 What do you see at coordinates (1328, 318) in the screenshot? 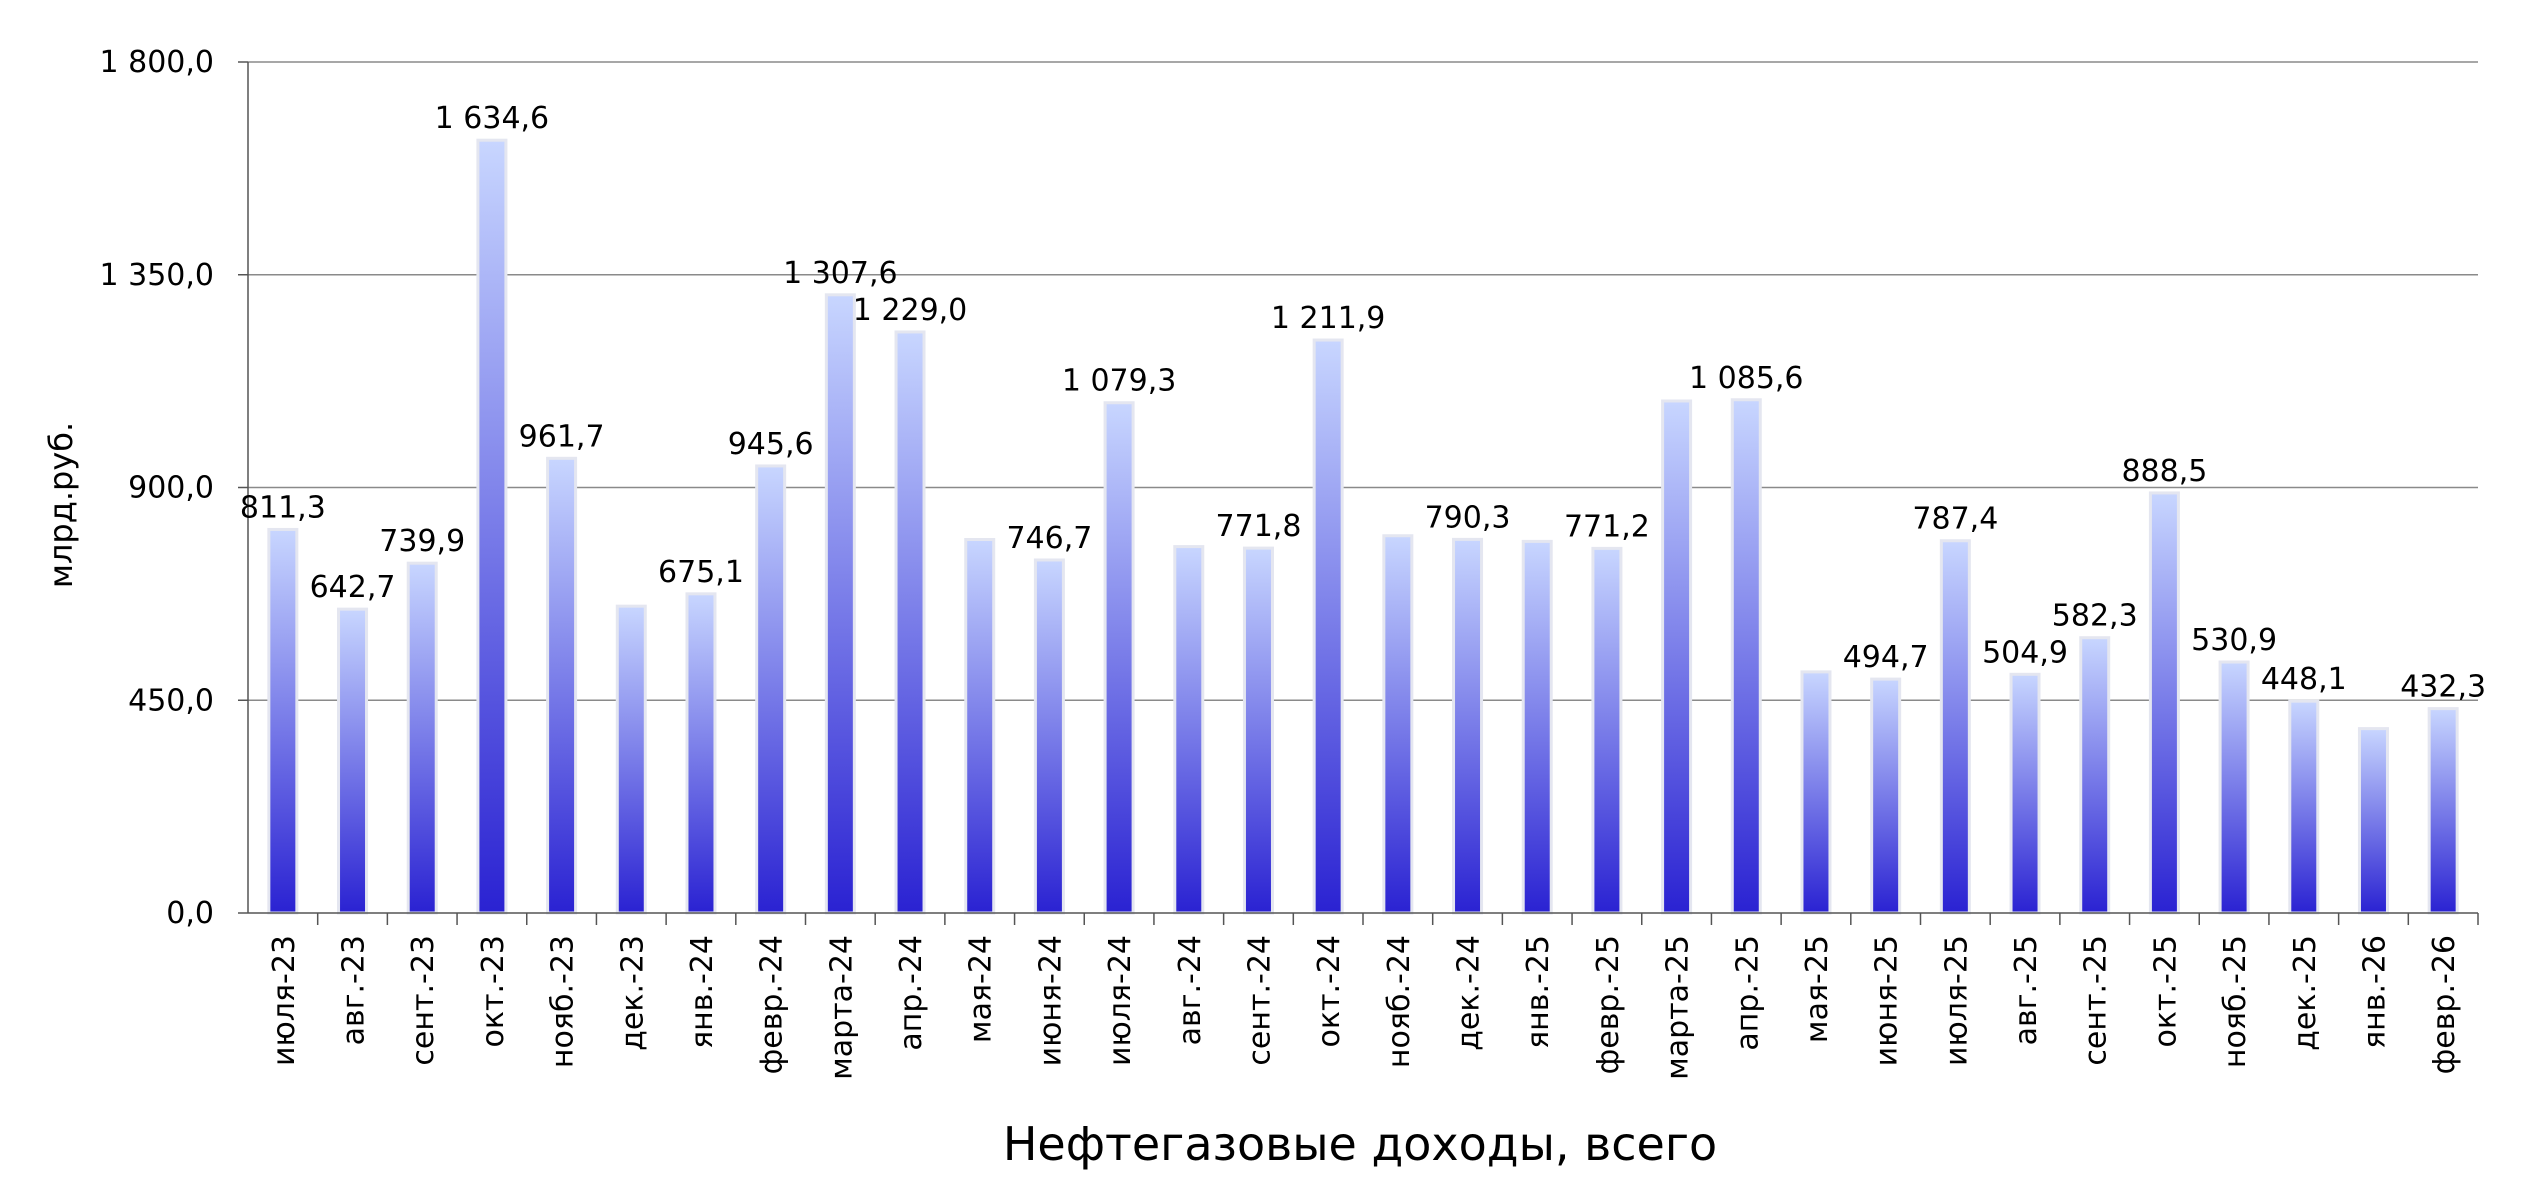
I see `data-label: 1 211,9` at bounding box center [1328, 318].